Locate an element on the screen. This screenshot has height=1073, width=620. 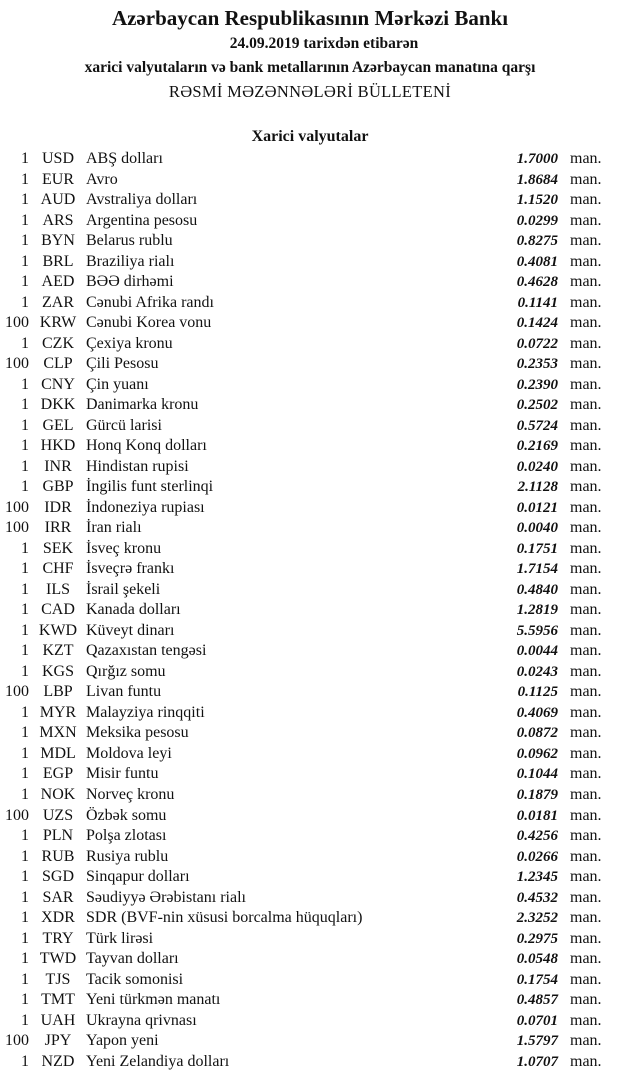
rate-cell: 0.4628 is located at coordinates (537, 282).